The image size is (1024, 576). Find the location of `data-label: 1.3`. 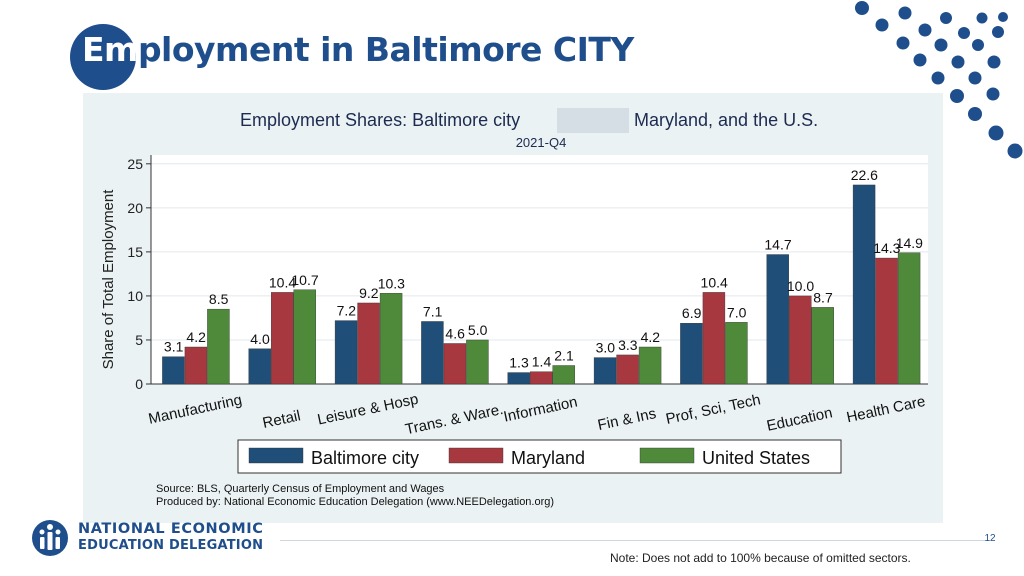

data-label: 1.3 is located at coordinates (519, 363).